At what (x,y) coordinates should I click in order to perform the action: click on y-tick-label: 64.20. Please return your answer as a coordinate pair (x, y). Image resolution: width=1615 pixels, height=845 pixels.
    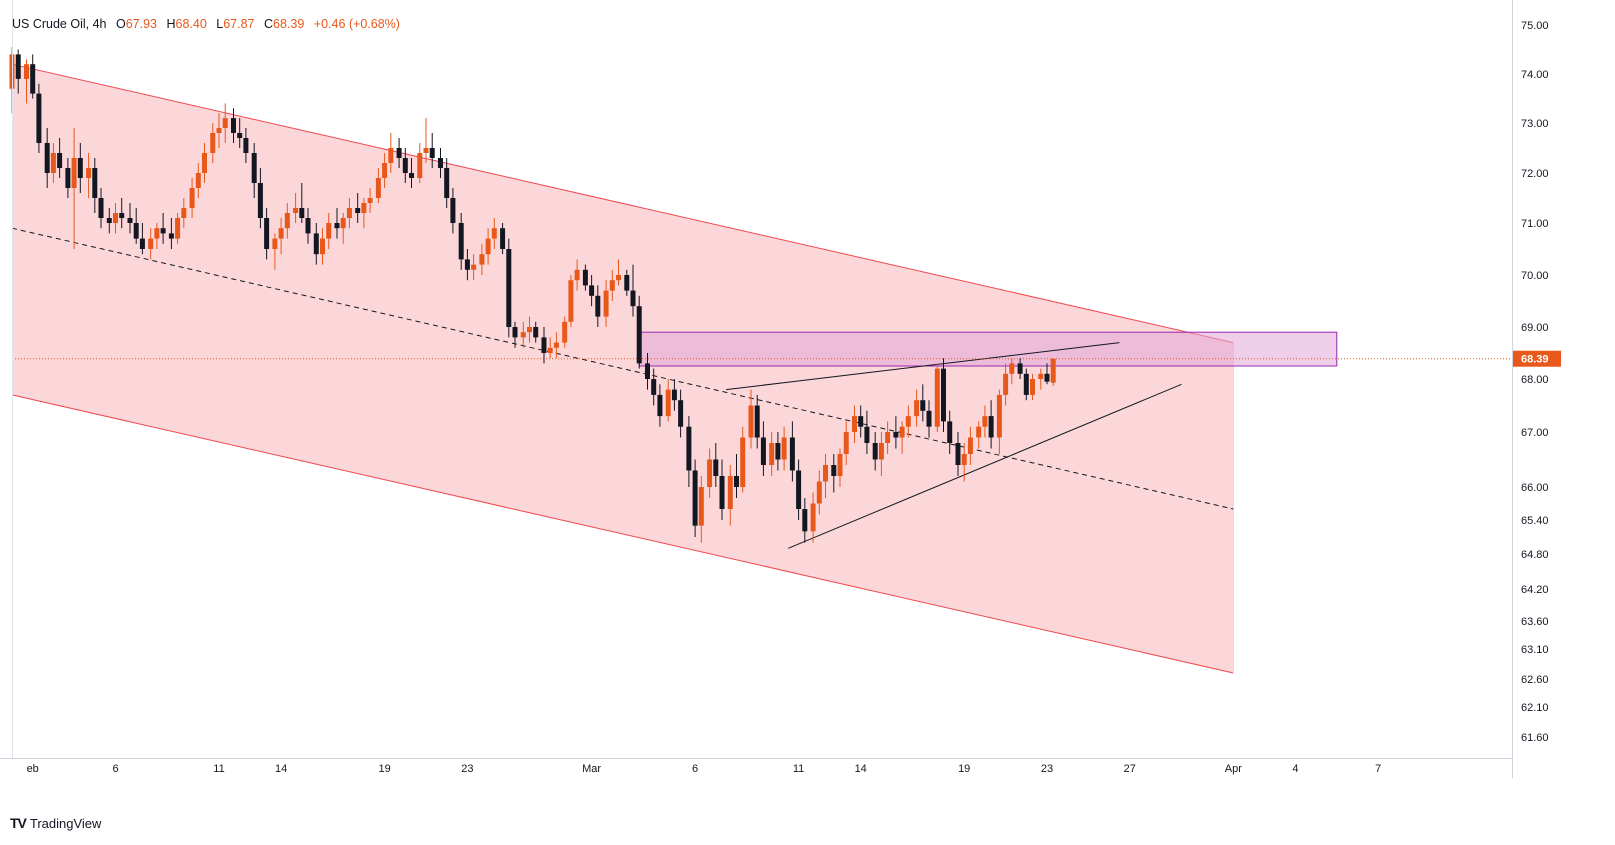
    Looking at the image, I should click on (1535, 590).